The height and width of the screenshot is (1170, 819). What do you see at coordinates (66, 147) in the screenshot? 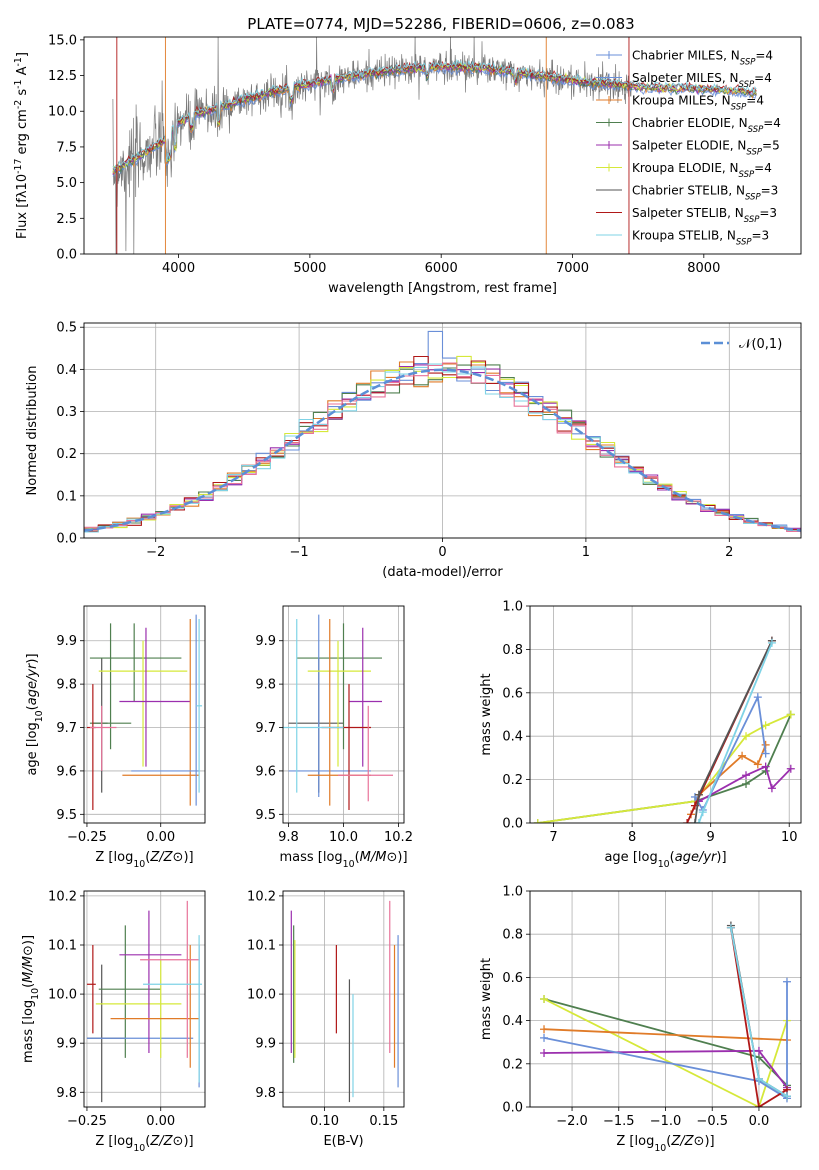
I see `y-tick-label: 7.5` at bounding box center [66, 147].